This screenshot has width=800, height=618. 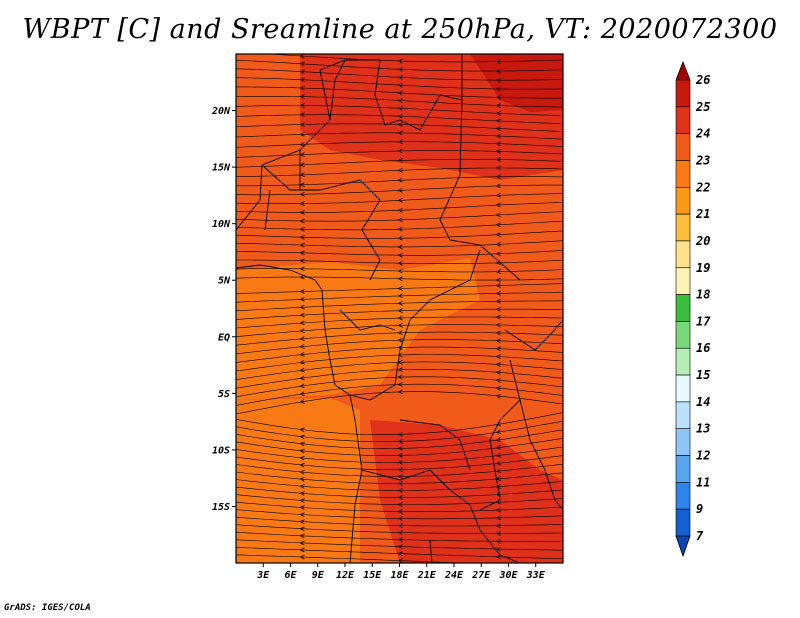 What do you see at coordinates (702, 241) in the screenshot?
I see `colorbar-label: 20` at bounding box center [702, 241].